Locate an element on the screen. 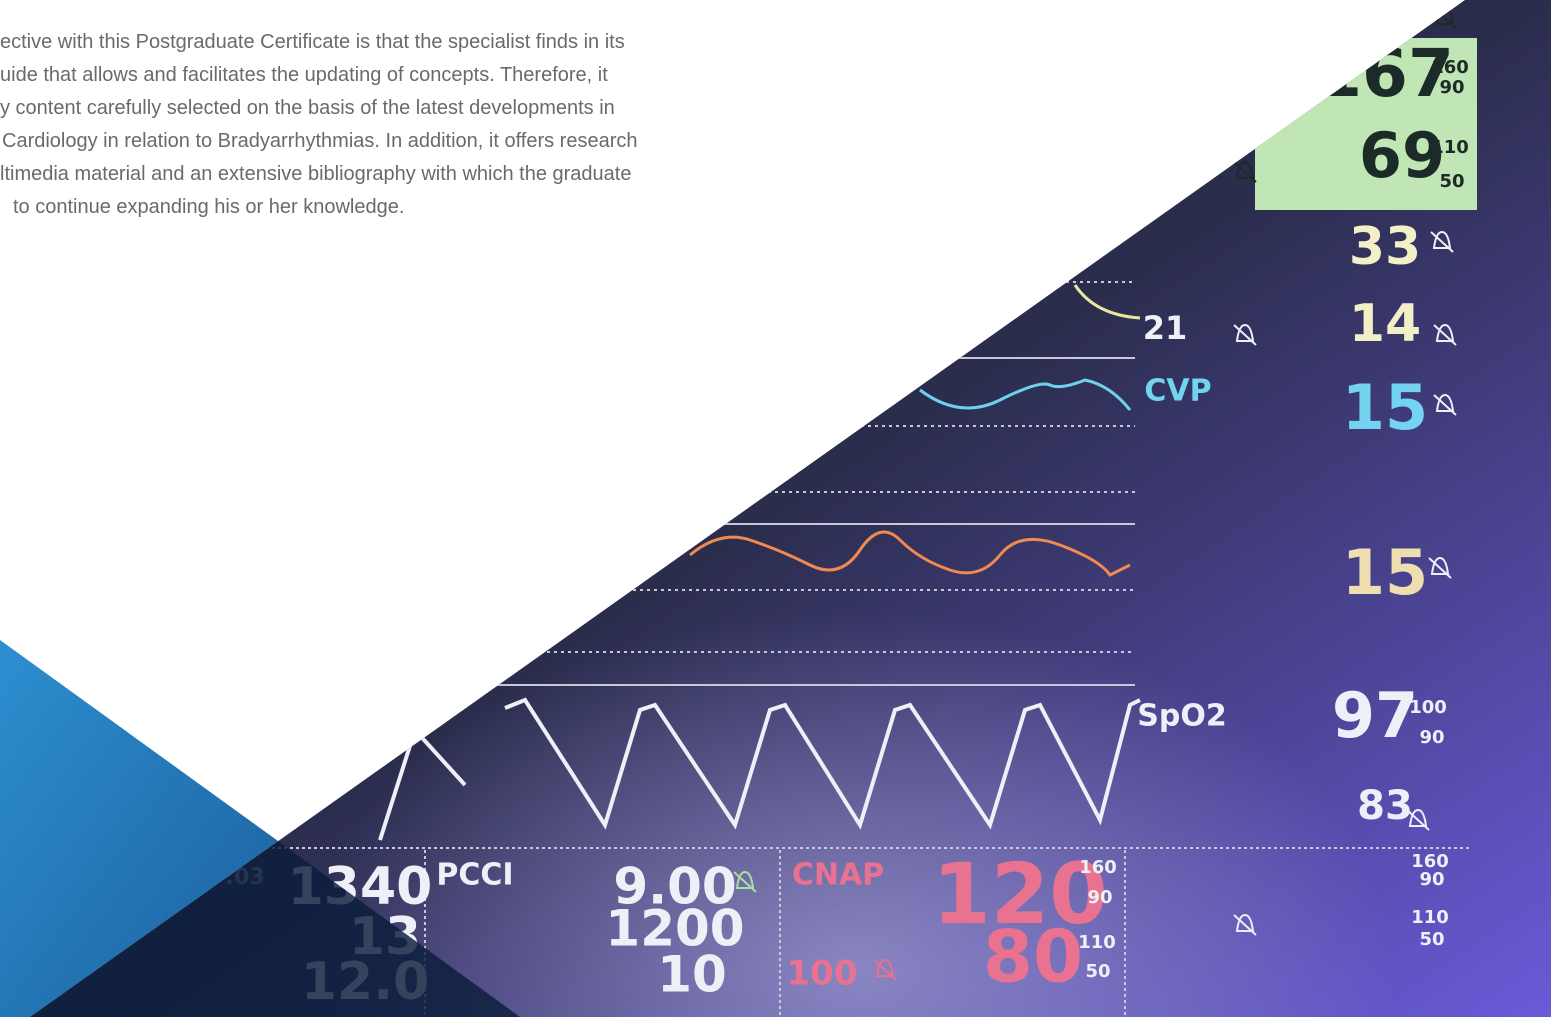 This screenshot has width=1551, height=1017. monitor-reading: PCCI is located at coordinates (474, 875).